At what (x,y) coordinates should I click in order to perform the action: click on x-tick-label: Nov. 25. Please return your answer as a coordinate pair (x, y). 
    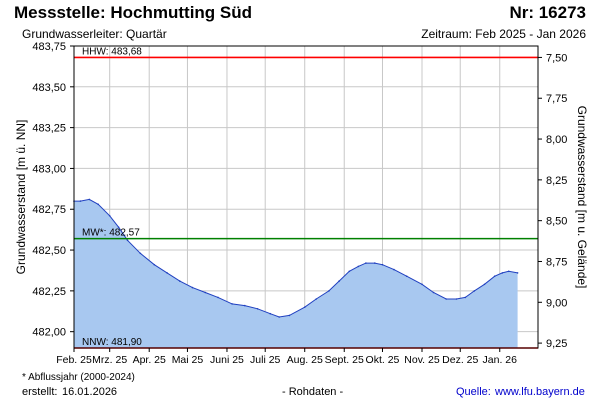
    Looking at the image, I should click on (422, 360).